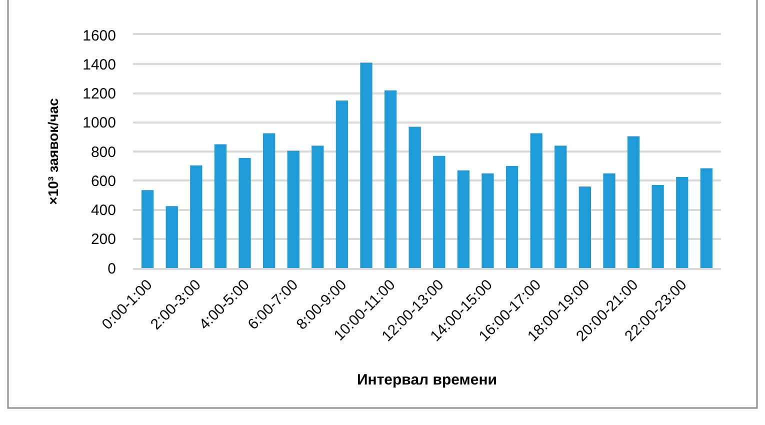  What do you see at coordinates (112, 269) in the screenshot?
I see `y-tick-label: 0` at bounding box center [112, 269].